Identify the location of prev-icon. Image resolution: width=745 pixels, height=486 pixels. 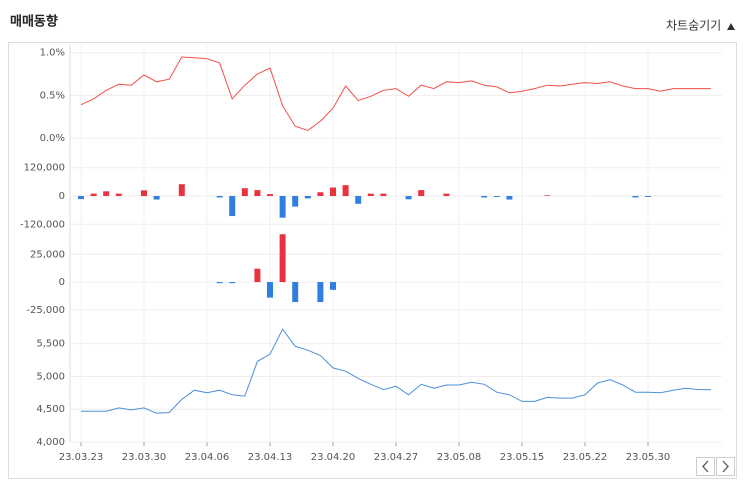
(705, 466).